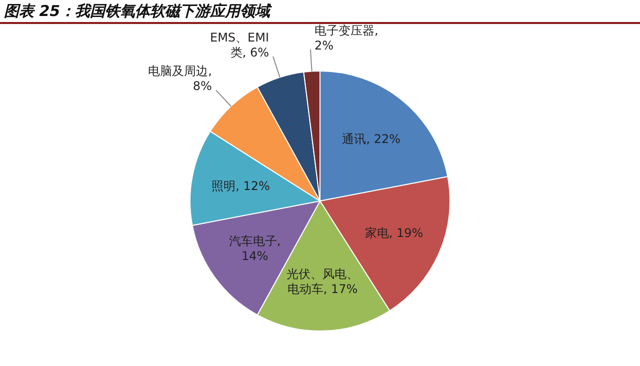  I want to click on chart-title: 图表 25：我国铁氧体软磁下游应用领域, so click(320, 12).